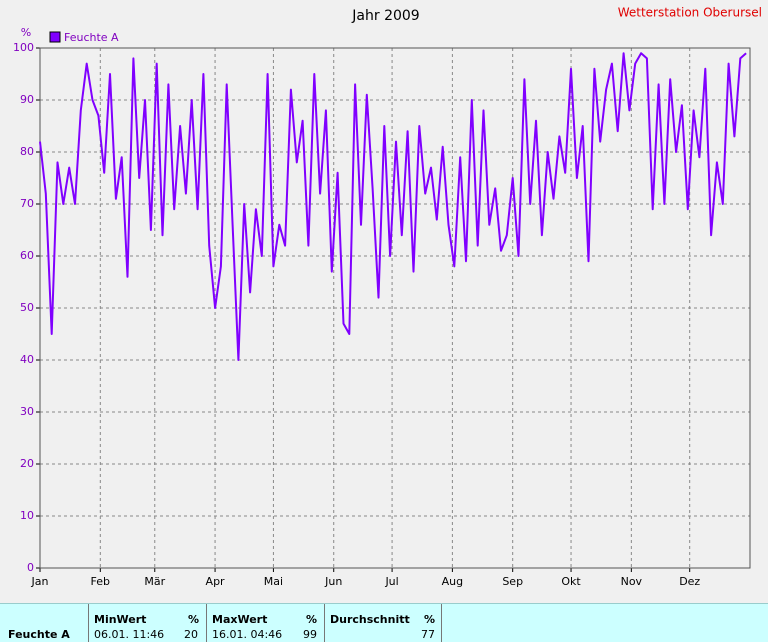 This screenshot has width=768, height=642. Describe the element at coordinates (370, 619) in the screenshot. I see `col-header: Durchschnitt` at that location.